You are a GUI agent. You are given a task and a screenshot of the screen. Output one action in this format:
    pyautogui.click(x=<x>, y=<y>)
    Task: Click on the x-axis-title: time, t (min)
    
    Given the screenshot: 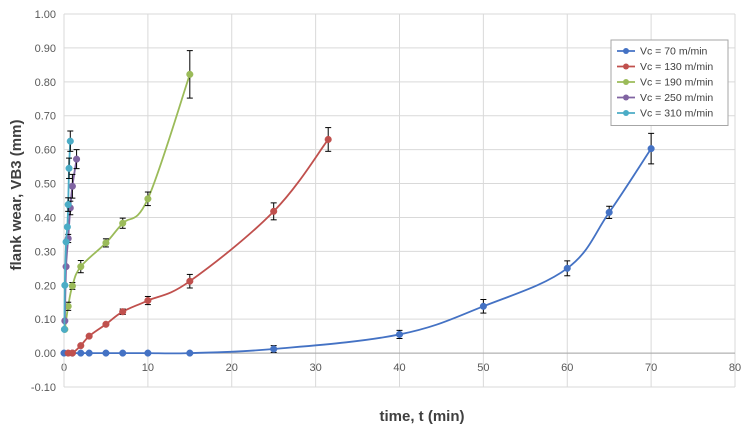 What is the action you would take?
    pyautogui.click(x=422, y=416)
    